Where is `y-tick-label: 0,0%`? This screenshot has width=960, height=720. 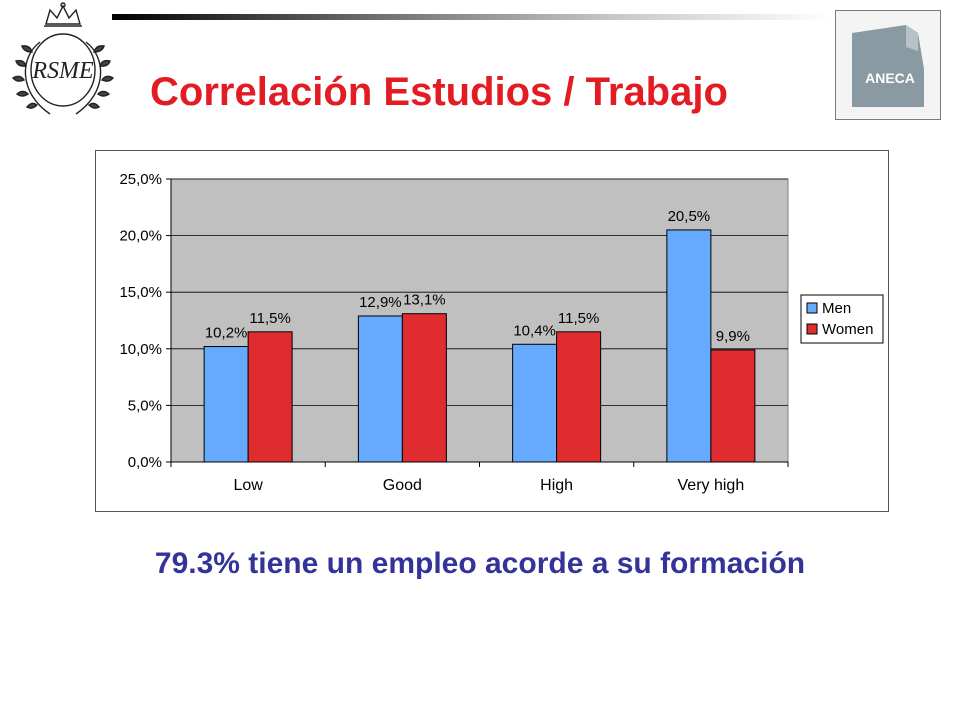 y-tick-label: 0,0% is located at coordinates (145, 462).